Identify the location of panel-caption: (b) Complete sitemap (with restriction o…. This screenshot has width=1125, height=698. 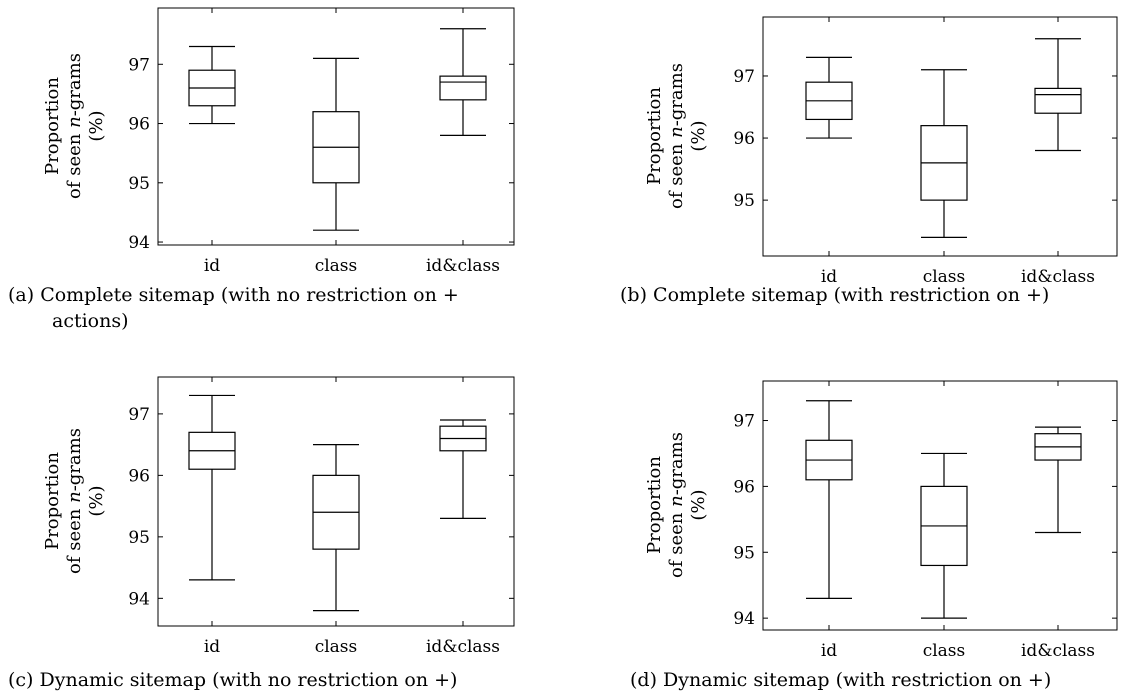
(834, 295).